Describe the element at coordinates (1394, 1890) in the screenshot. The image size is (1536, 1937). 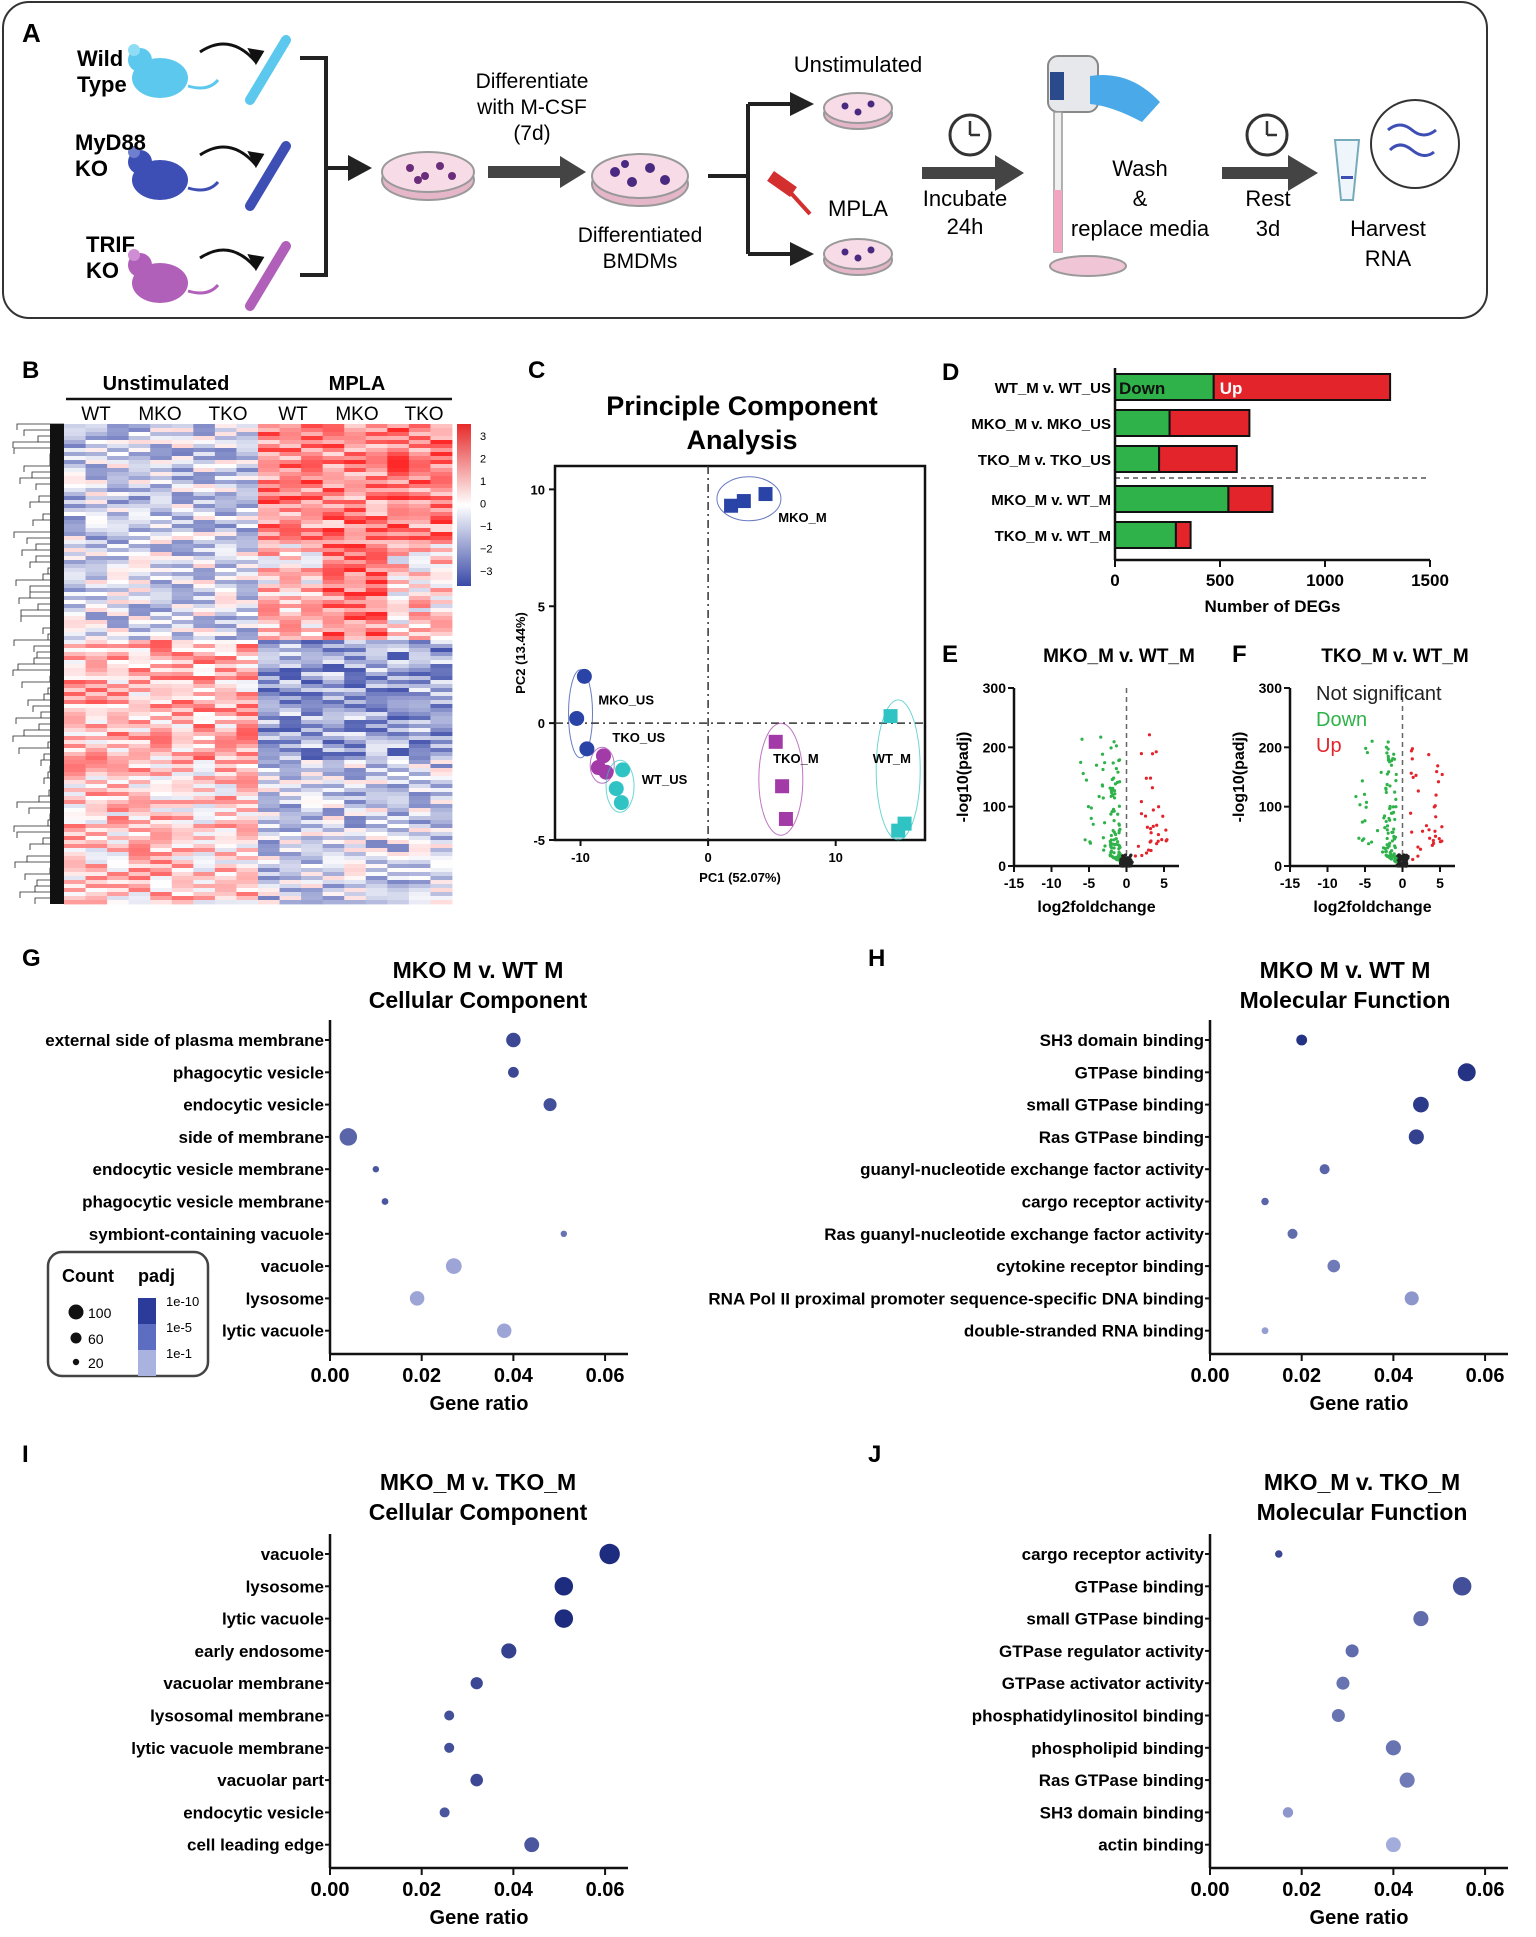
I see `dot-plot-xtick-label: 0.04` at that location.